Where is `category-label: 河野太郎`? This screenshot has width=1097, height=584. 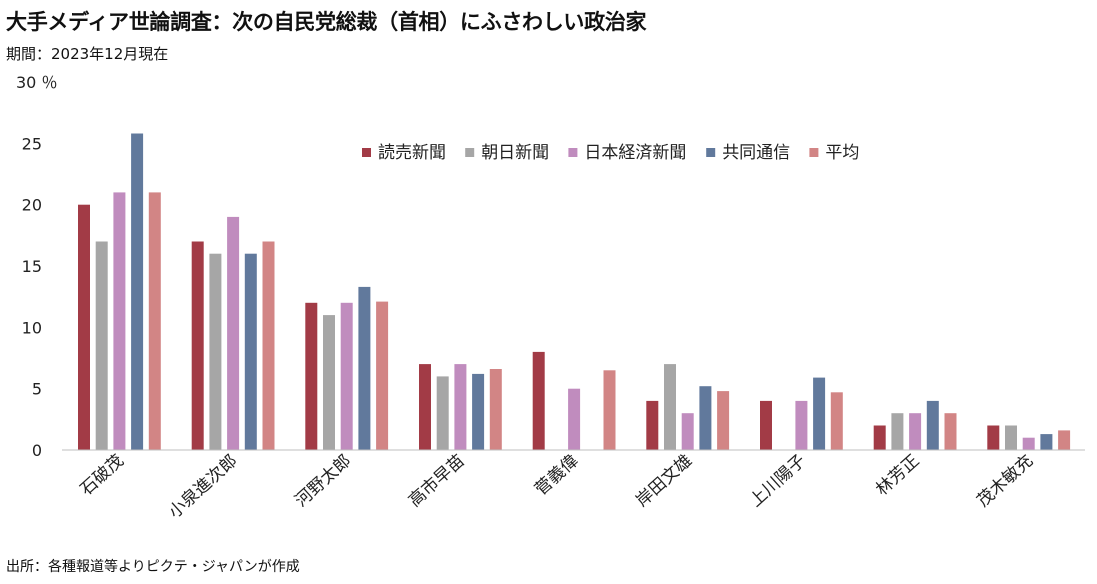 category-label: 河野太郎 is located at coordinates (323, 481).